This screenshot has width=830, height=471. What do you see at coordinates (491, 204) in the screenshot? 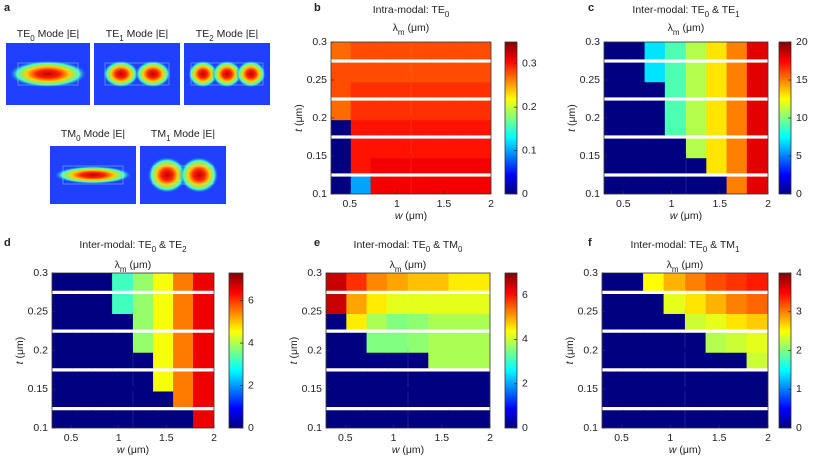
I see `x-tick-label: 2` at bounding box center [491, 204].